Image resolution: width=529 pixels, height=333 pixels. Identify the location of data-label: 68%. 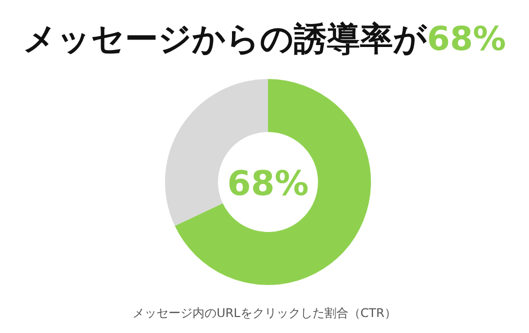
(268, 184).